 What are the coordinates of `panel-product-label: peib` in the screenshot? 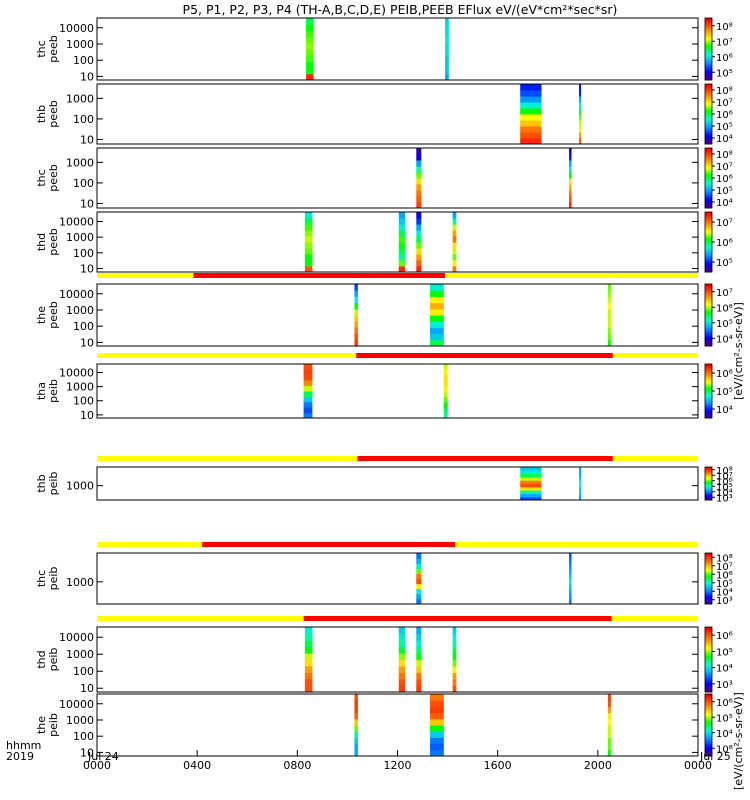 It's located at (53, 579).